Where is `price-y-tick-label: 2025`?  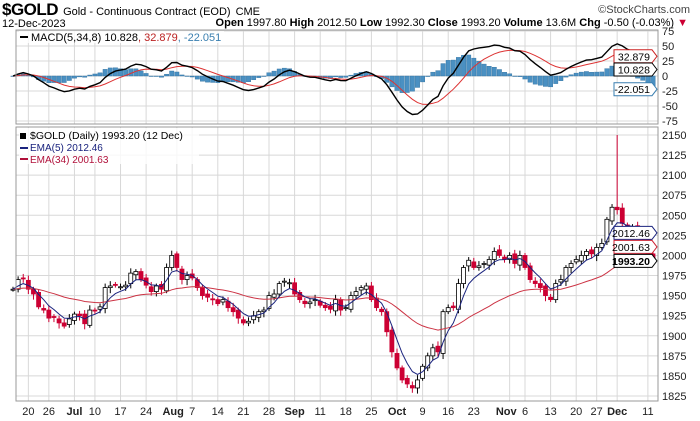
price-y-tick-label: 2025 is located at coordinates (674, 236).